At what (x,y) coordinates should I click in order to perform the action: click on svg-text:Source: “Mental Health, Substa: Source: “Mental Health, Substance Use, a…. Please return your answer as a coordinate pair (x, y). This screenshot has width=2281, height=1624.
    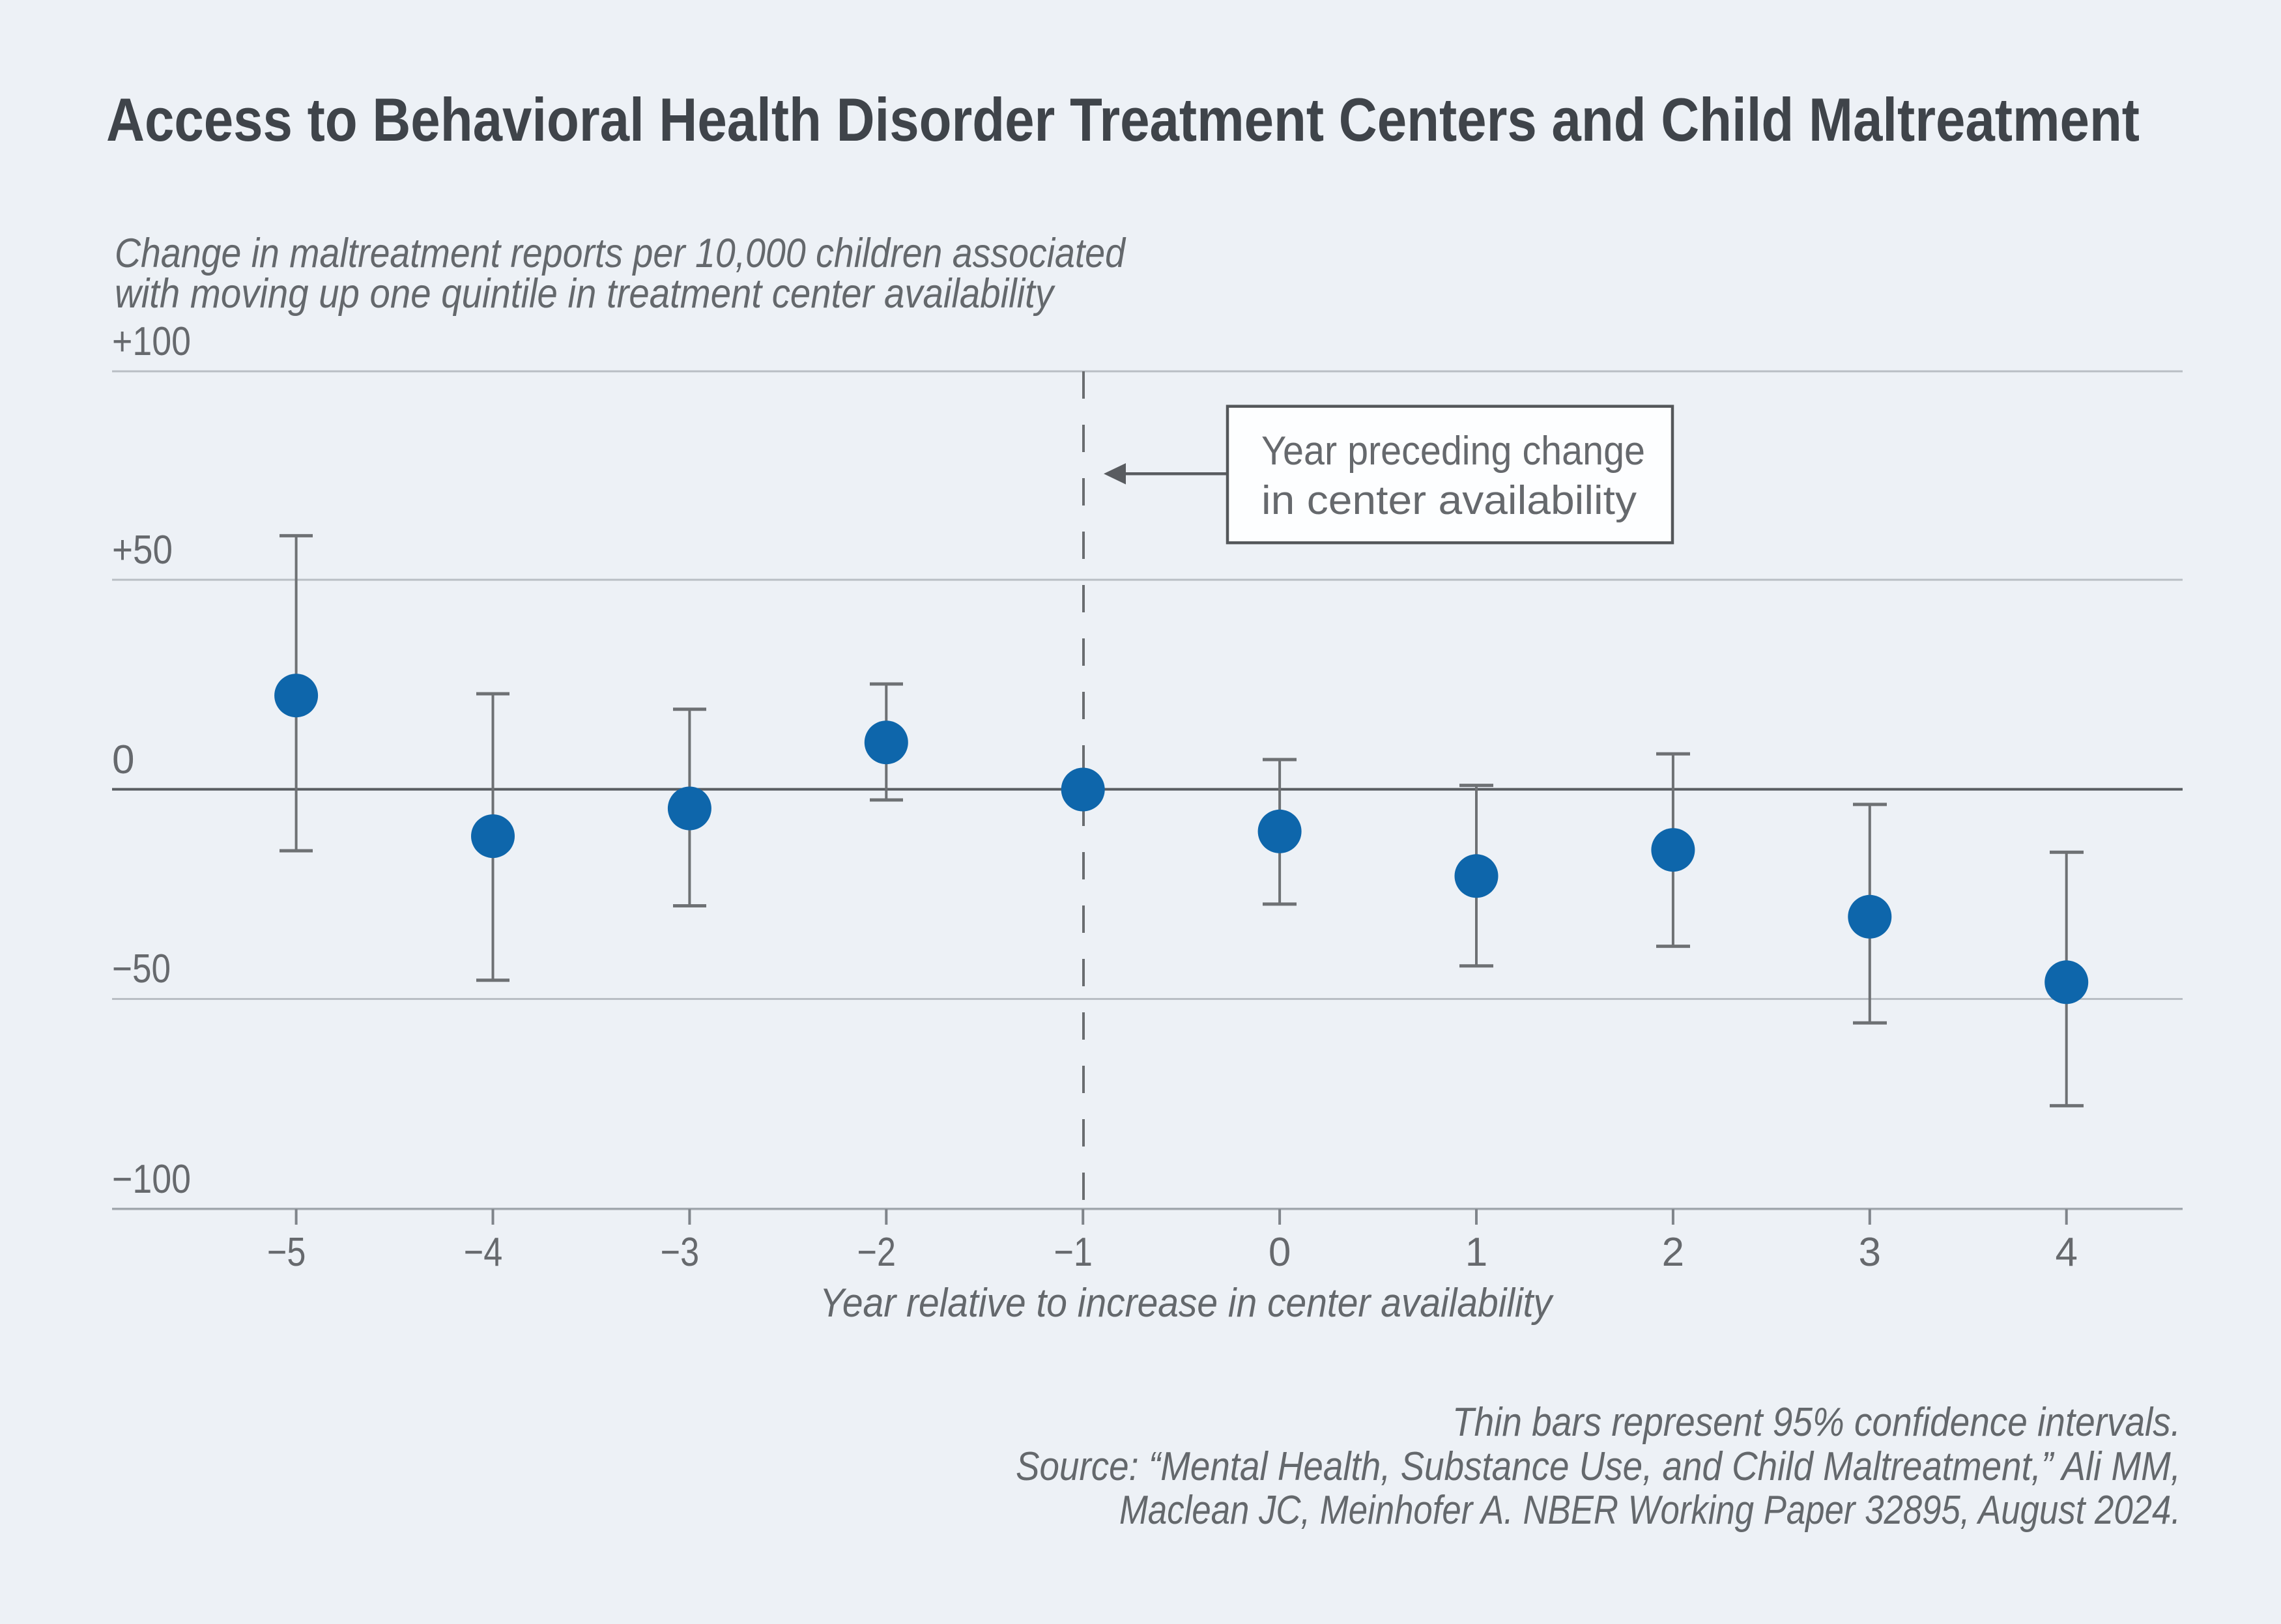
    Looking at the image, I should click on (1598, 1467).